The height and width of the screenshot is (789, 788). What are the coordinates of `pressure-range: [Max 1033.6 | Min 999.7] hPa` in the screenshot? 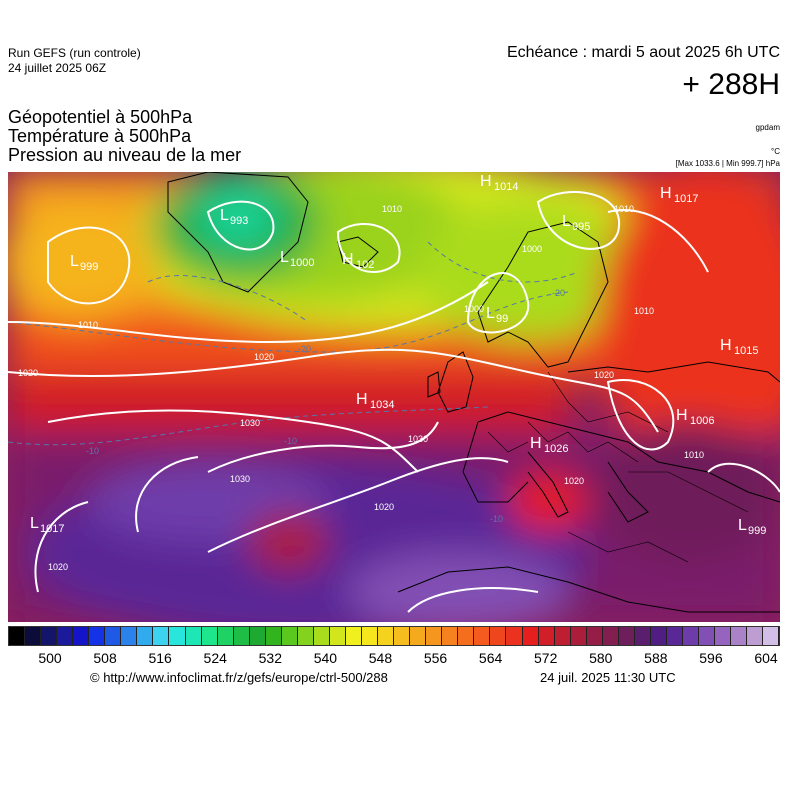 It's located at (727, 163).